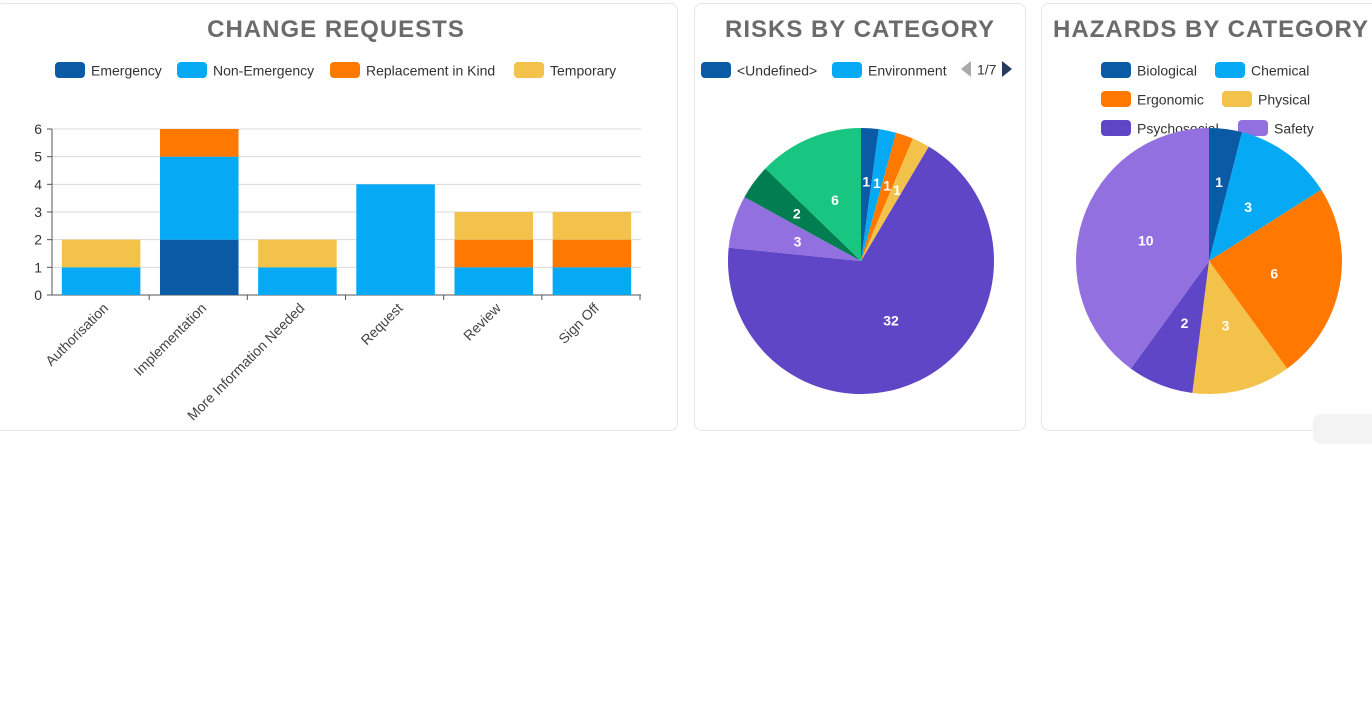 This screenshot has width=1372, height=709. What do you see at coordinates (1211, 29) in the screenshot?
I see `hazards-title: HAZARDS BY CATEGORY` at bounding box center [1211, 29].